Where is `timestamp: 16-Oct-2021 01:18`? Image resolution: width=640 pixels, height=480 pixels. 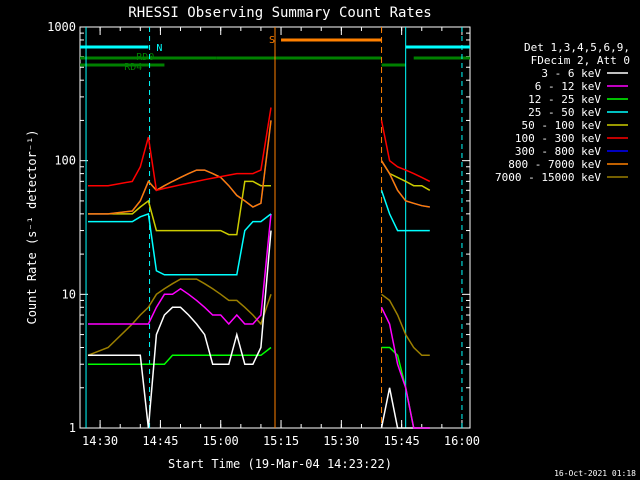 timestamp: 16-Oct-2021 01:18 is located at coordinates (595, 473).